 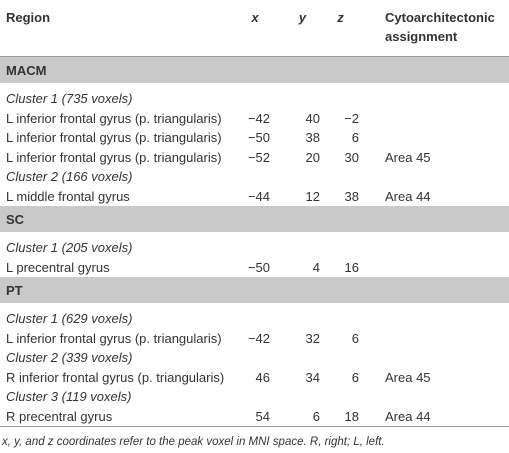 What do you see at coordinates (340, 17) in the screenshot?
I see `column-header: z` at bounding box center [340, 17].